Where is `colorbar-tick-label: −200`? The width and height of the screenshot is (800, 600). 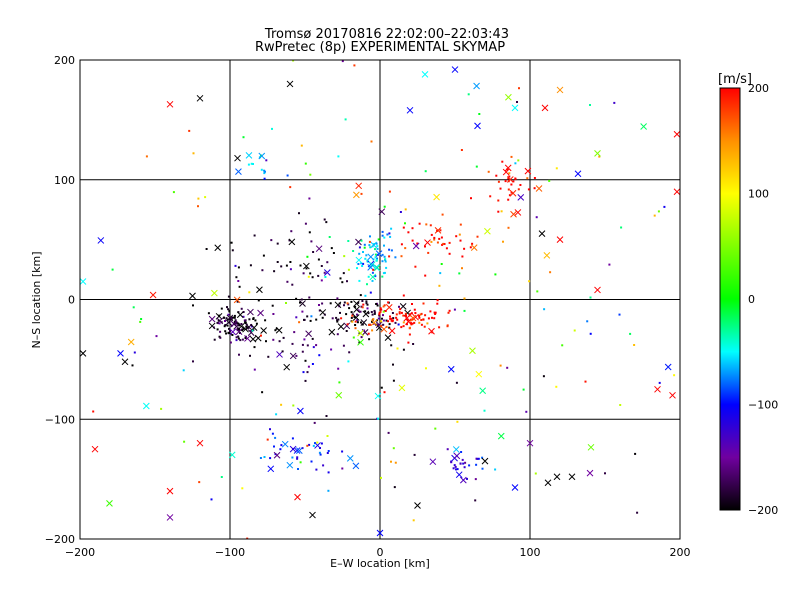 colorbar-tick-label: −200 is located at coordinates (763, 510).